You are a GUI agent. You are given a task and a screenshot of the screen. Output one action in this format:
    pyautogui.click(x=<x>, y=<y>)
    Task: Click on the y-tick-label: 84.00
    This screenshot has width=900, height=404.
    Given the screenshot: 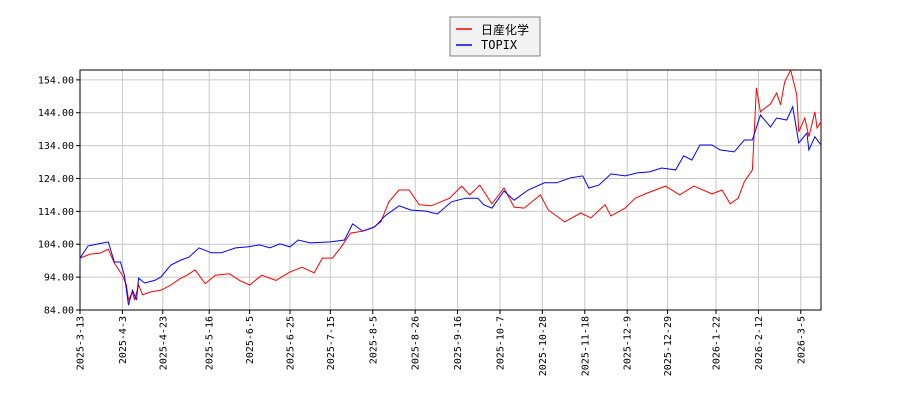 What is the action you would take?
    pyautogui.click(x=59, y=311)
    